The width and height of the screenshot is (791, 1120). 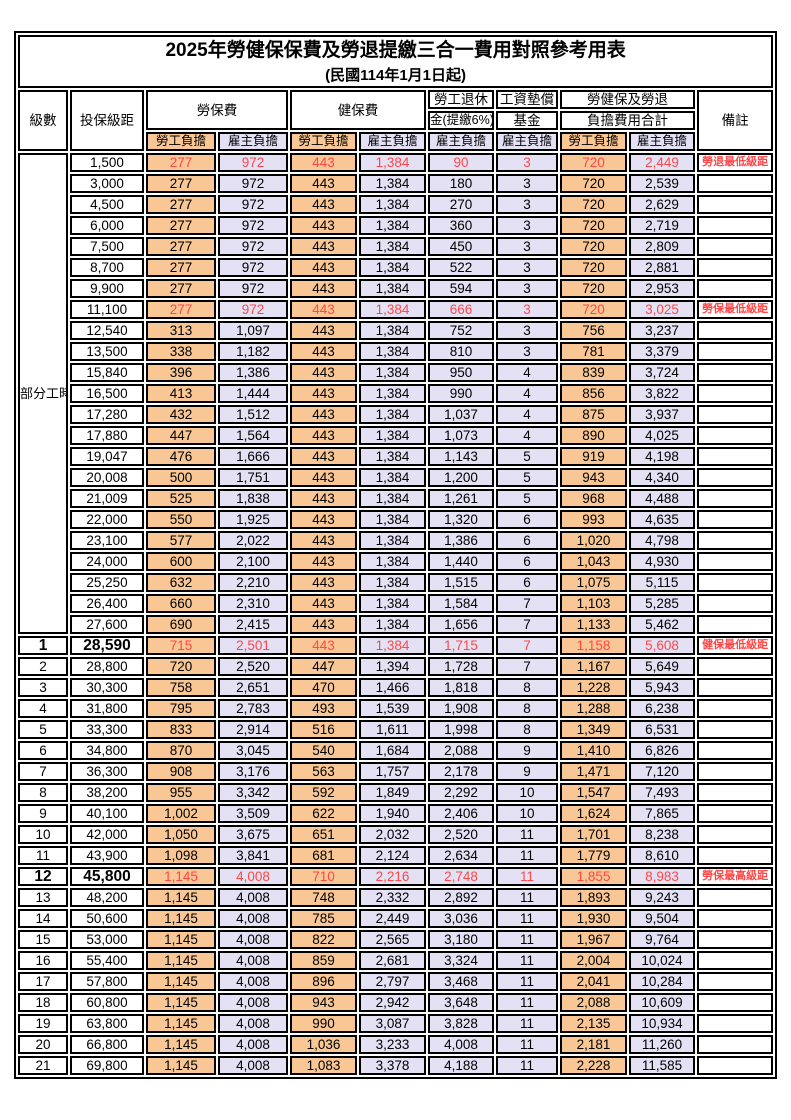 I want to click on value-cell: 4, so click(x=527, y=435).